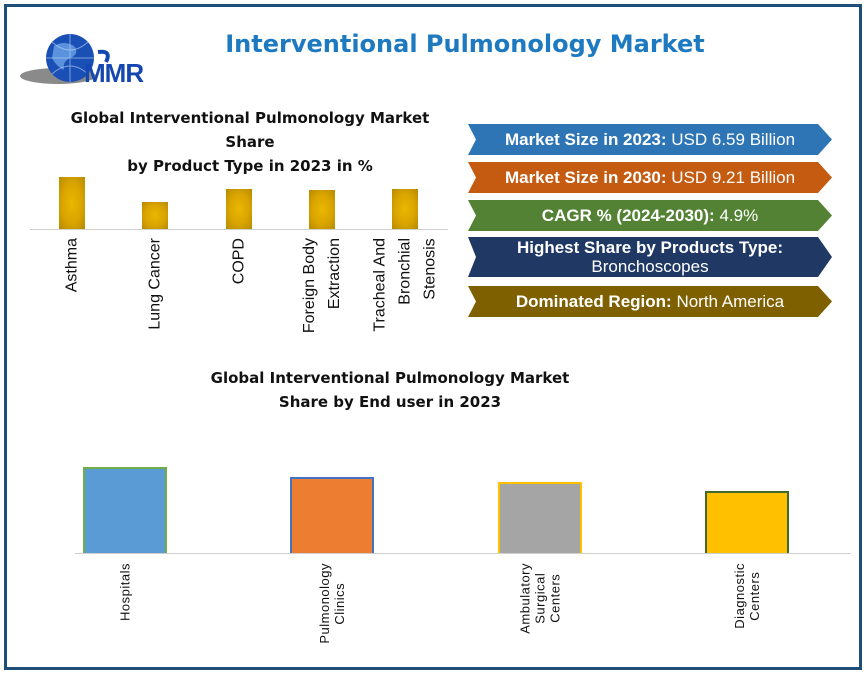  What do you see at coordinates (540, 598) in the screenshot?
I see `x-tick-label: Ambulatory Surgical Centers` at bounding box center [540, 598].